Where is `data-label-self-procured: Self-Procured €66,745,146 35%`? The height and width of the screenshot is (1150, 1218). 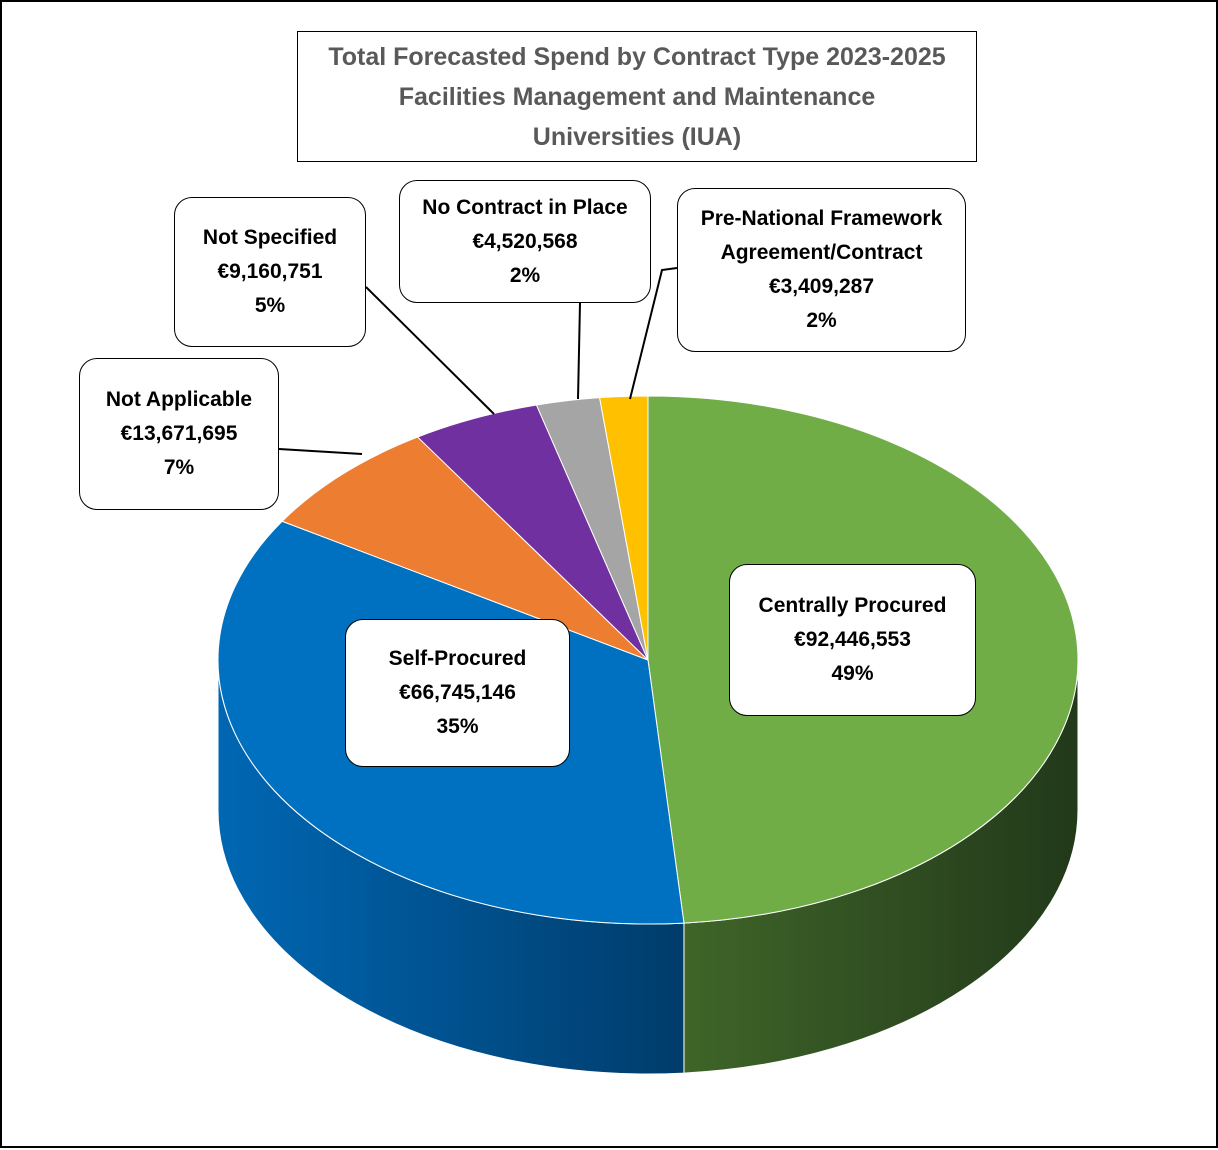 data-label-self-procured: Self-Procured €66,745,146 35% is located at coordinates (457, 693).